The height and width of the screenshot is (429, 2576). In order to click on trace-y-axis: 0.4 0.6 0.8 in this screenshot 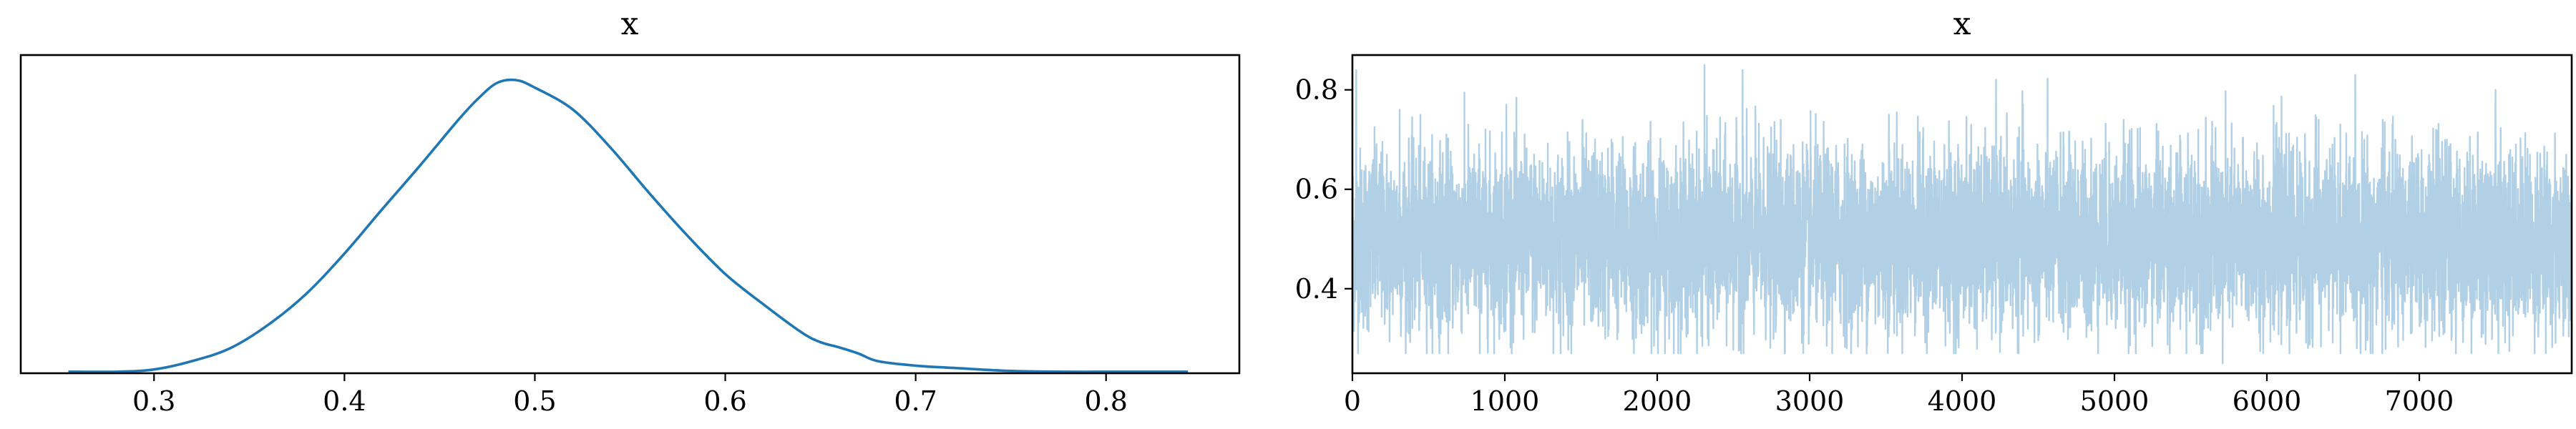, I will do `click(1323, 189)`.